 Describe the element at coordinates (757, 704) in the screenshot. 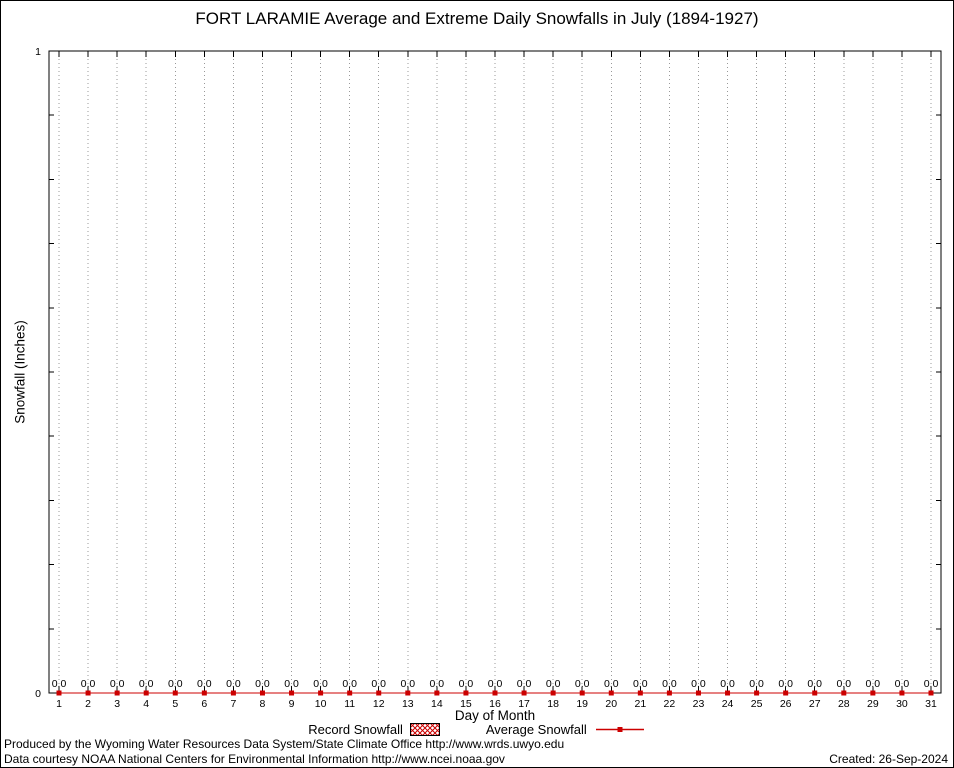

I see `x-tick-label: 25` at that location.